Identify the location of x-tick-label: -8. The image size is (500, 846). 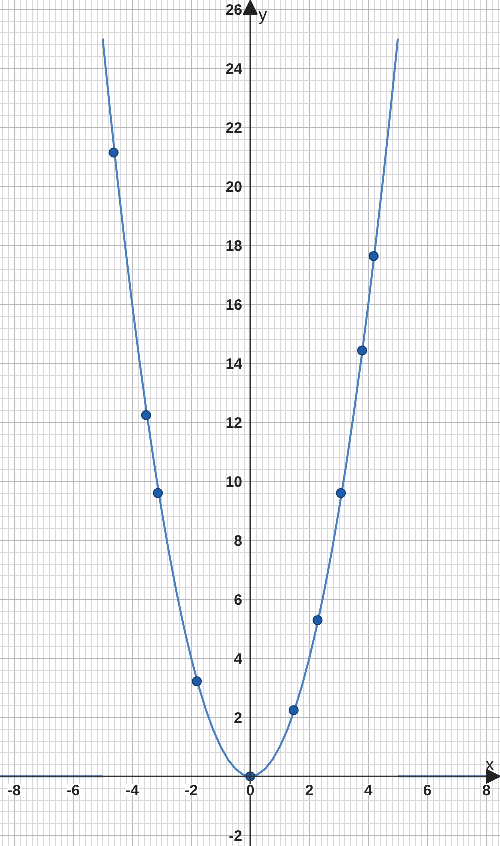
(15, 791).